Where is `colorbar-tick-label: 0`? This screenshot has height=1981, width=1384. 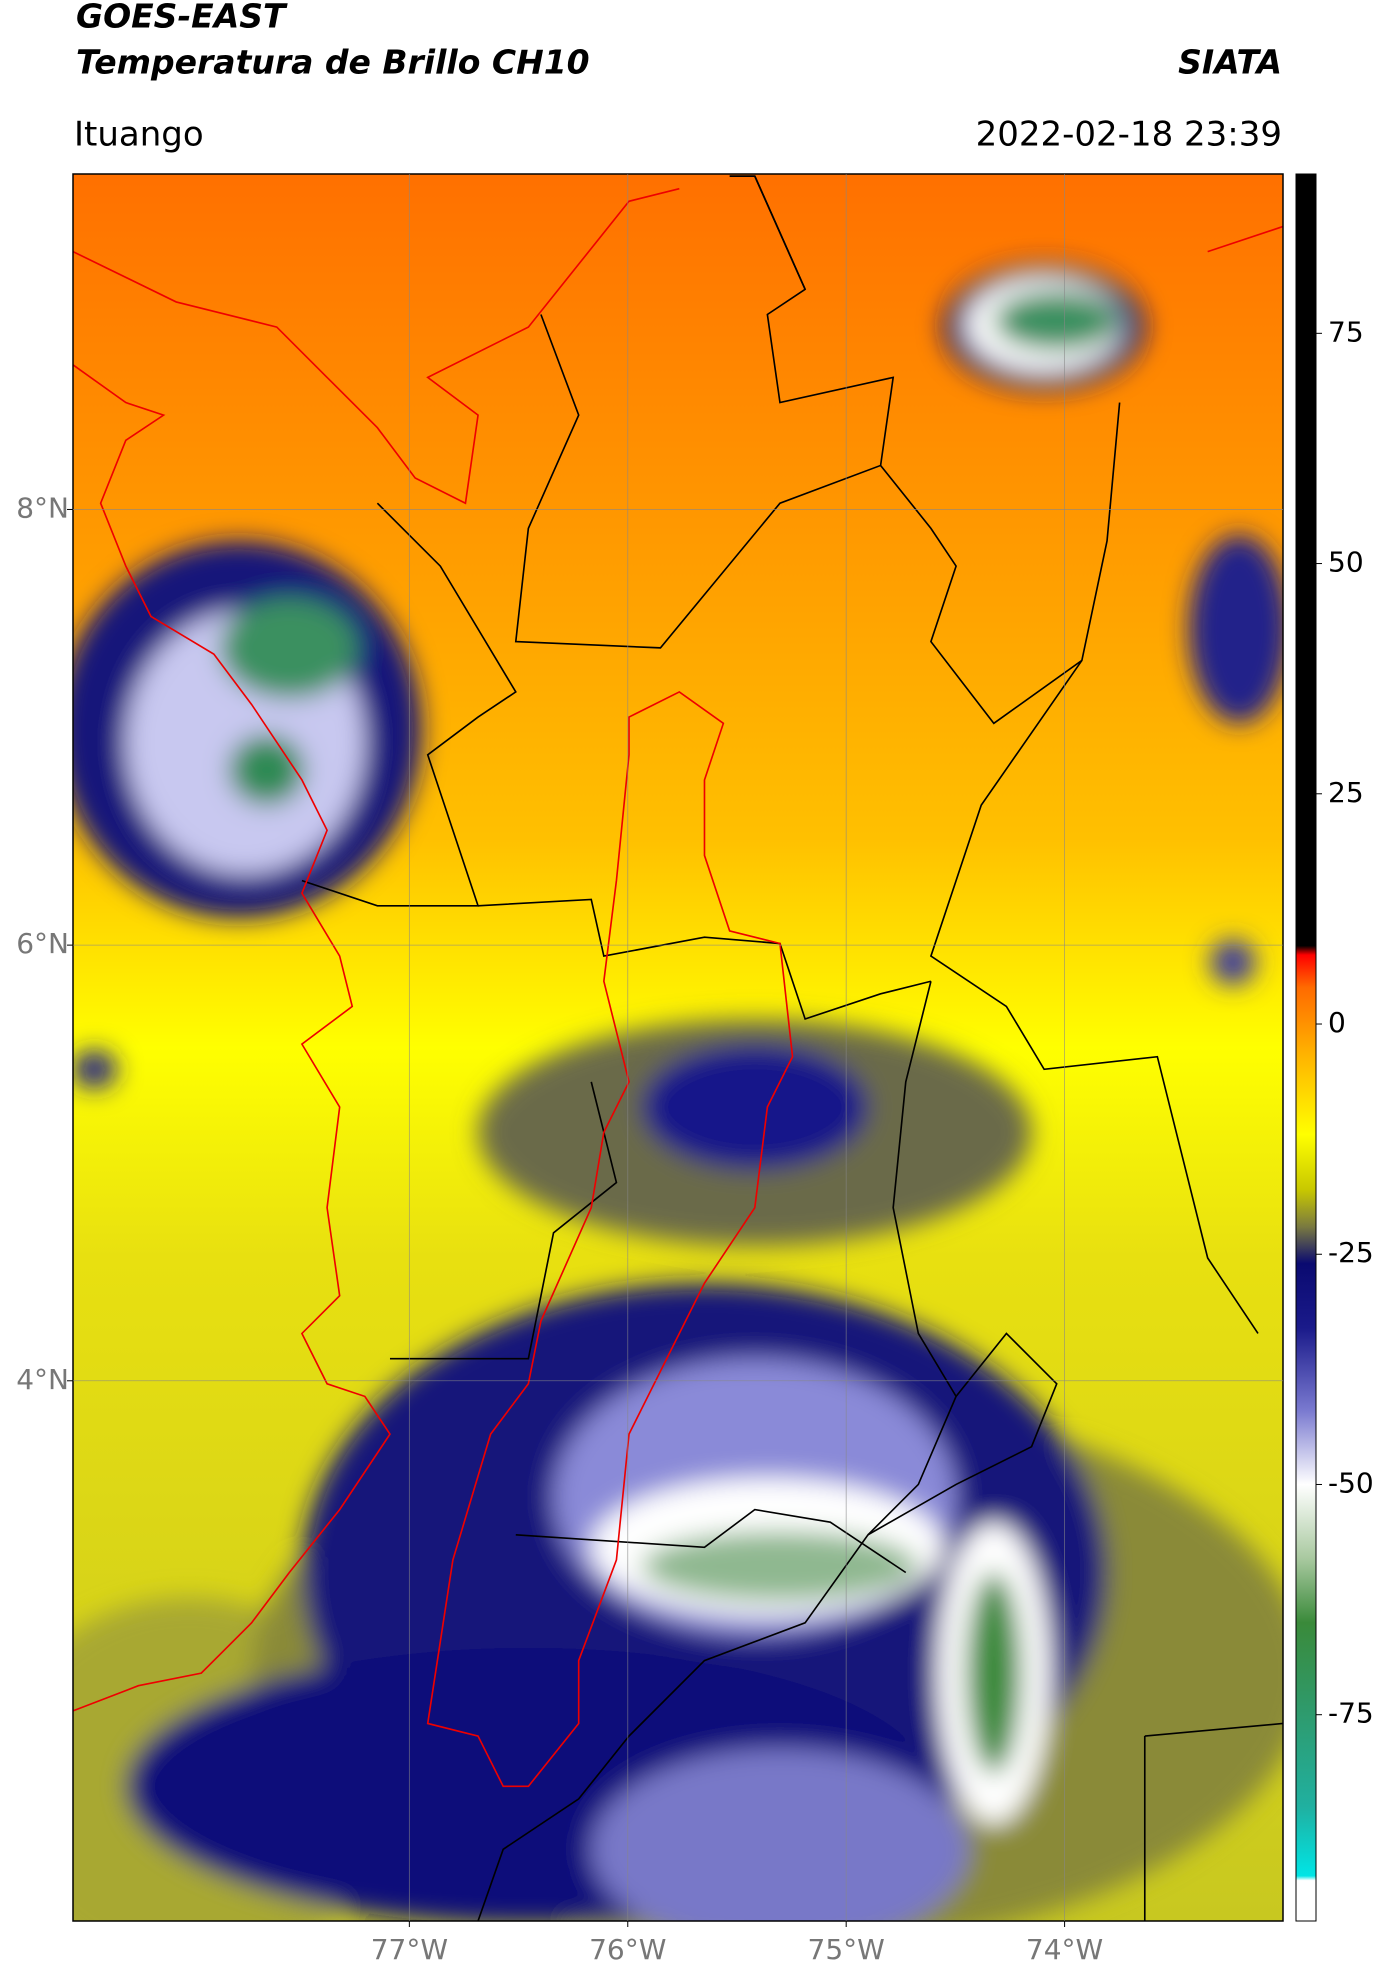 colorbar-tick-label: 0 is located at coordinates (1337, 1022).